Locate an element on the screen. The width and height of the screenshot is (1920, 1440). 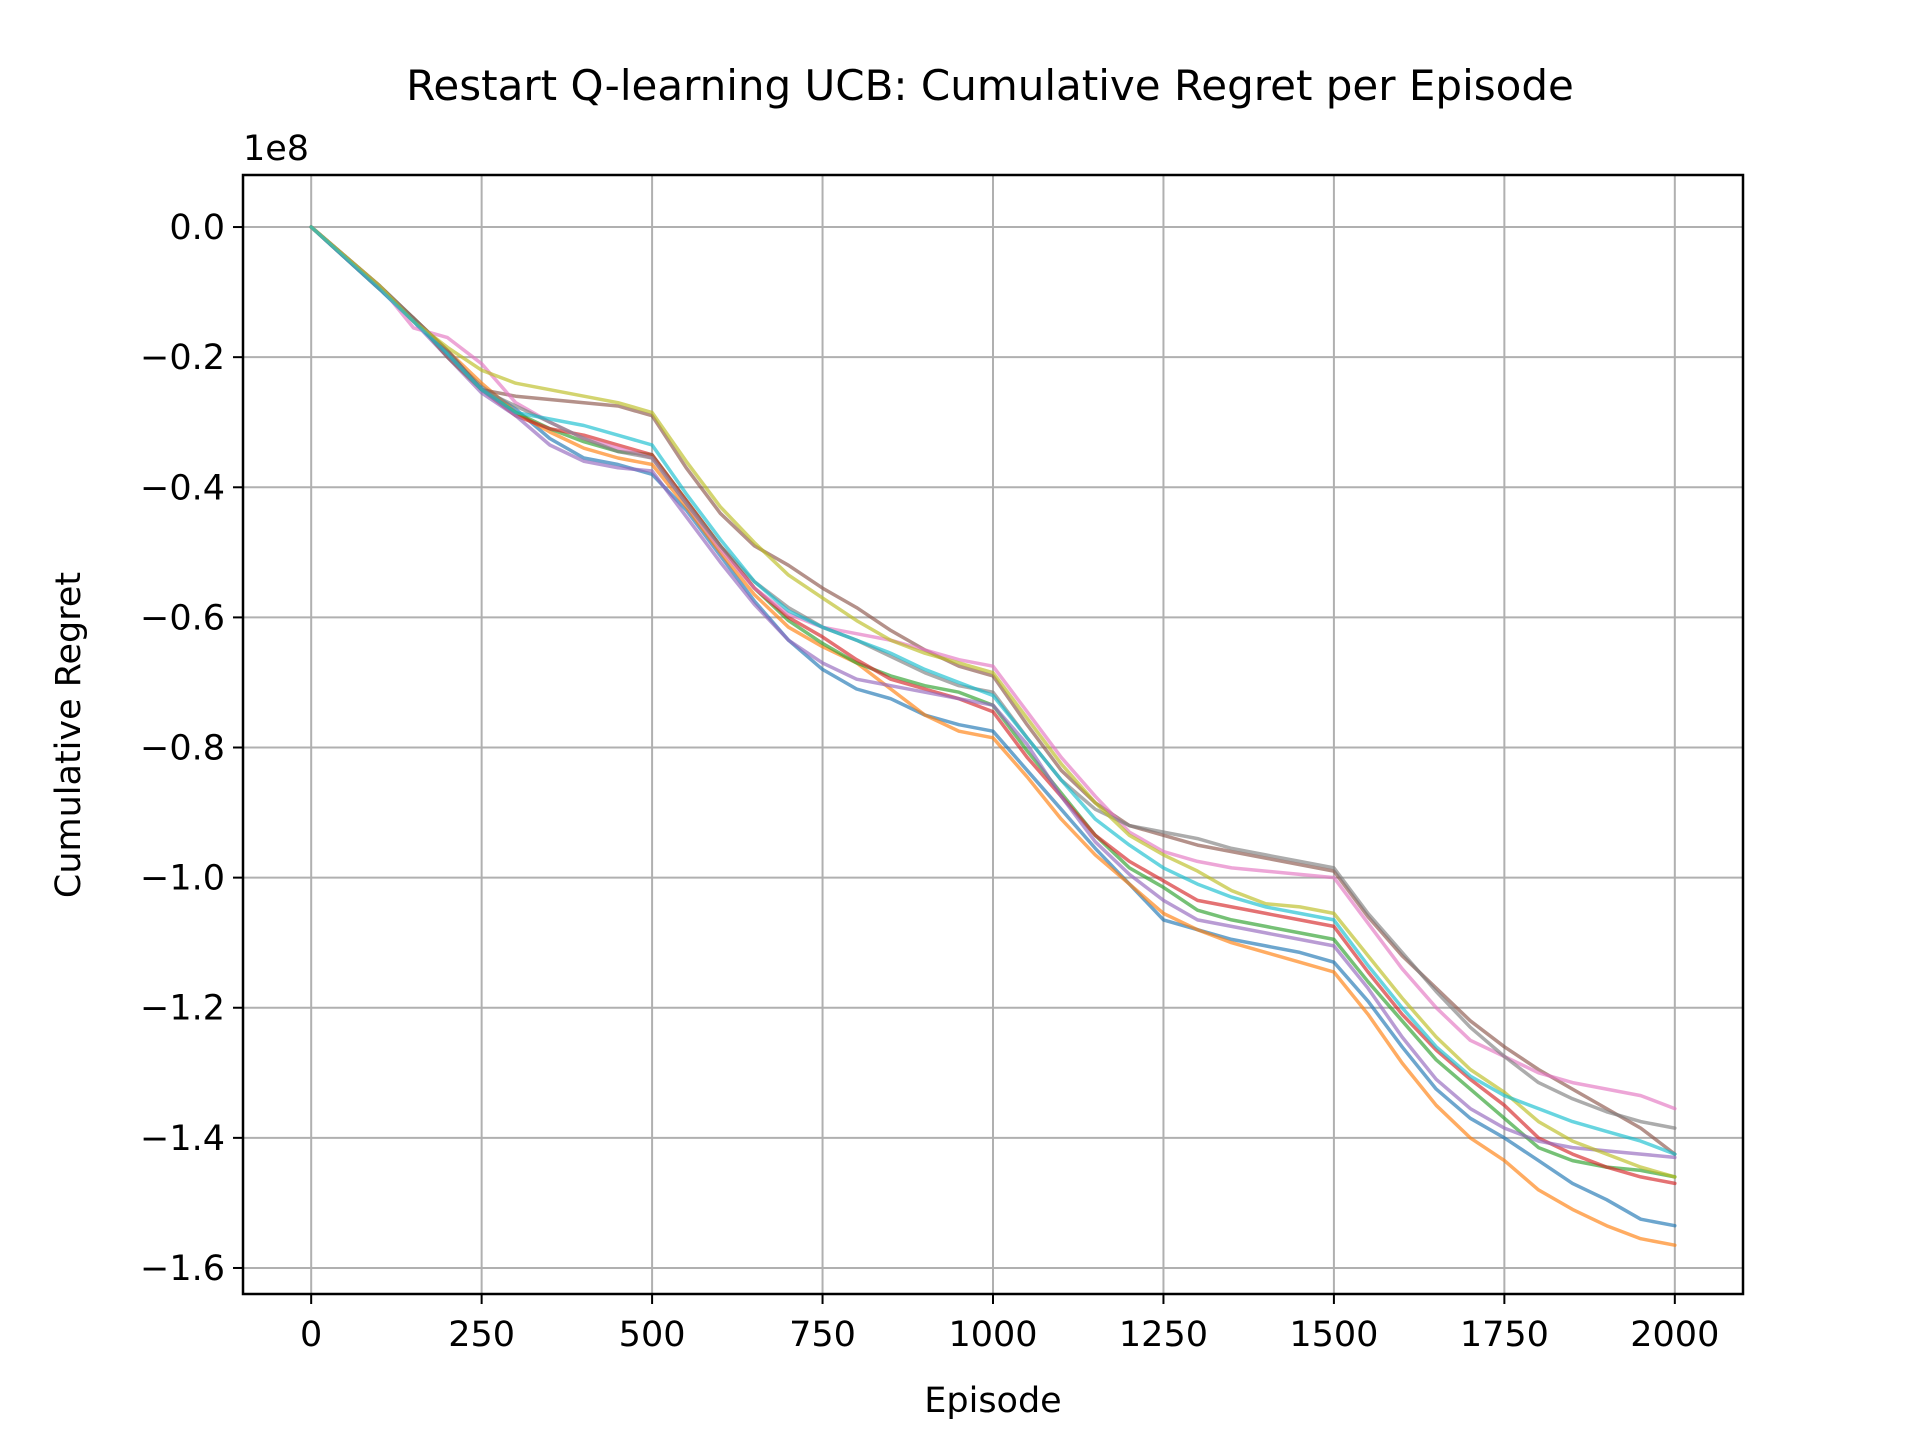
x-tick-label: 500 is located at coordinates (652, 1335).